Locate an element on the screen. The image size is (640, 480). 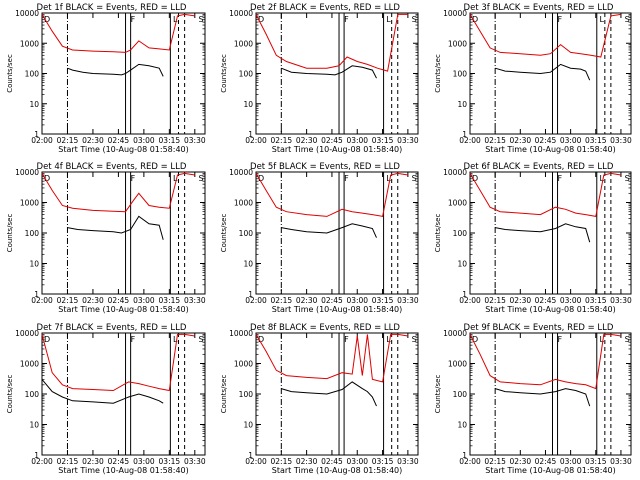
chart-title: Det 6f BLACK = Events, RED = LLD is located at coordinates (539, 167).